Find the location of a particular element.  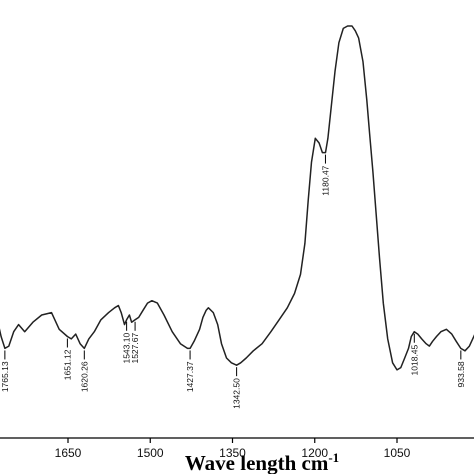

peak-marker: 1427.37 is located at coordinates (190, 371).